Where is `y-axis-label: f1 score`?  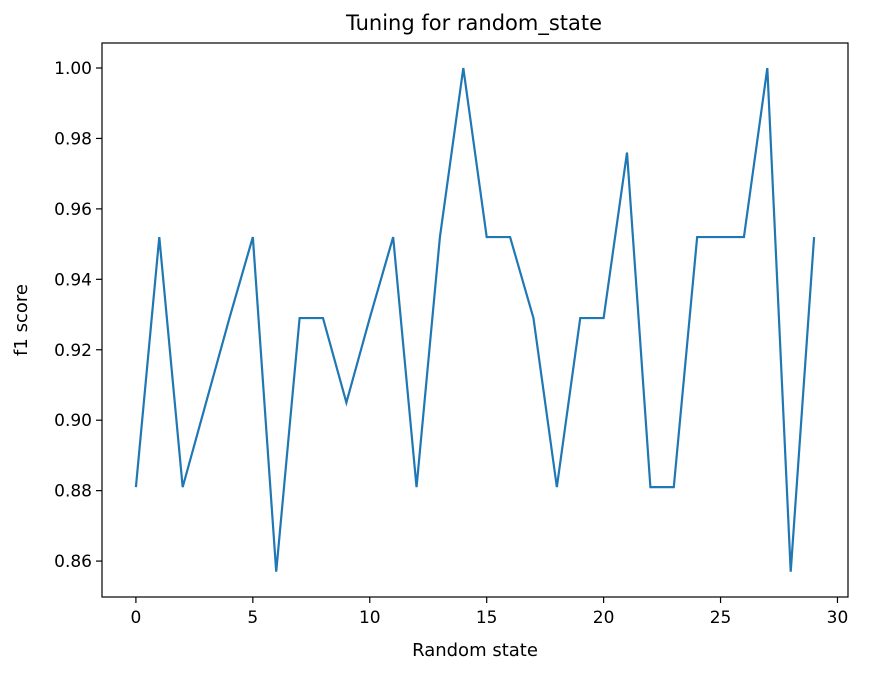
y-axis-label: f1 score is located at coordinates (21, 320).